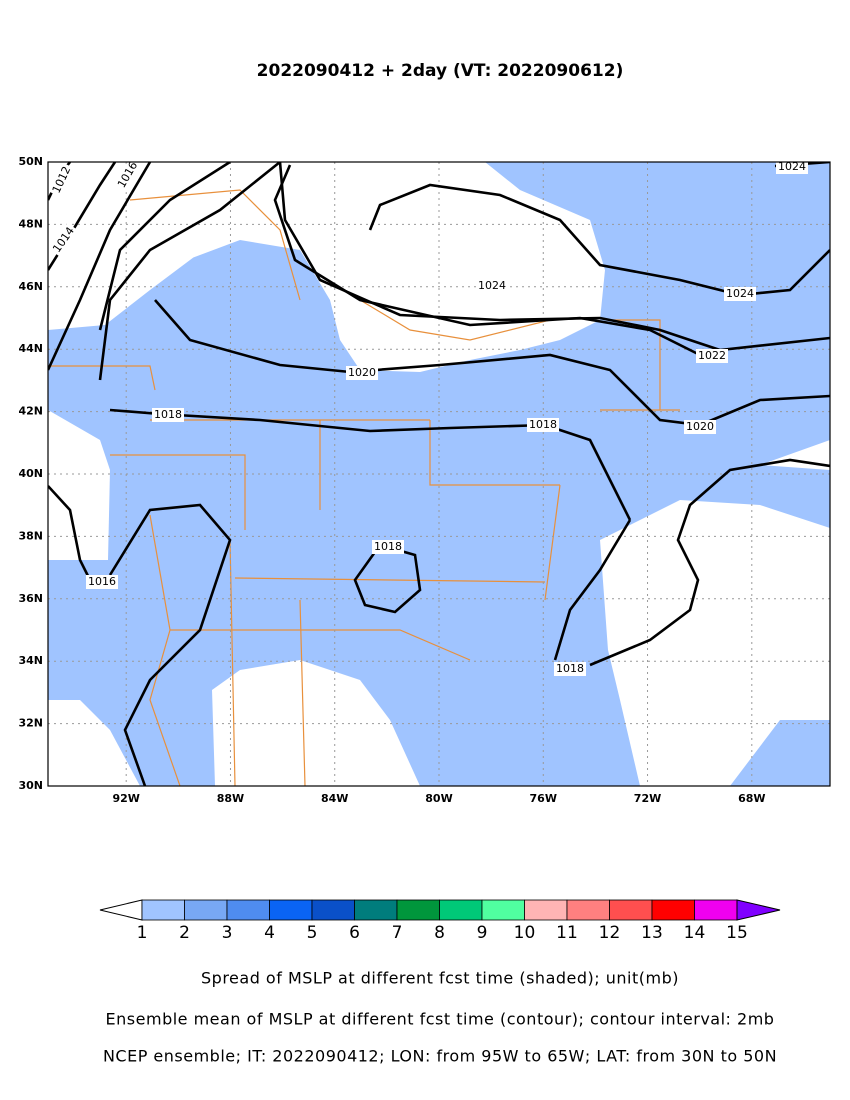  I want to click on lon-label: 88W, so click(230, 798).